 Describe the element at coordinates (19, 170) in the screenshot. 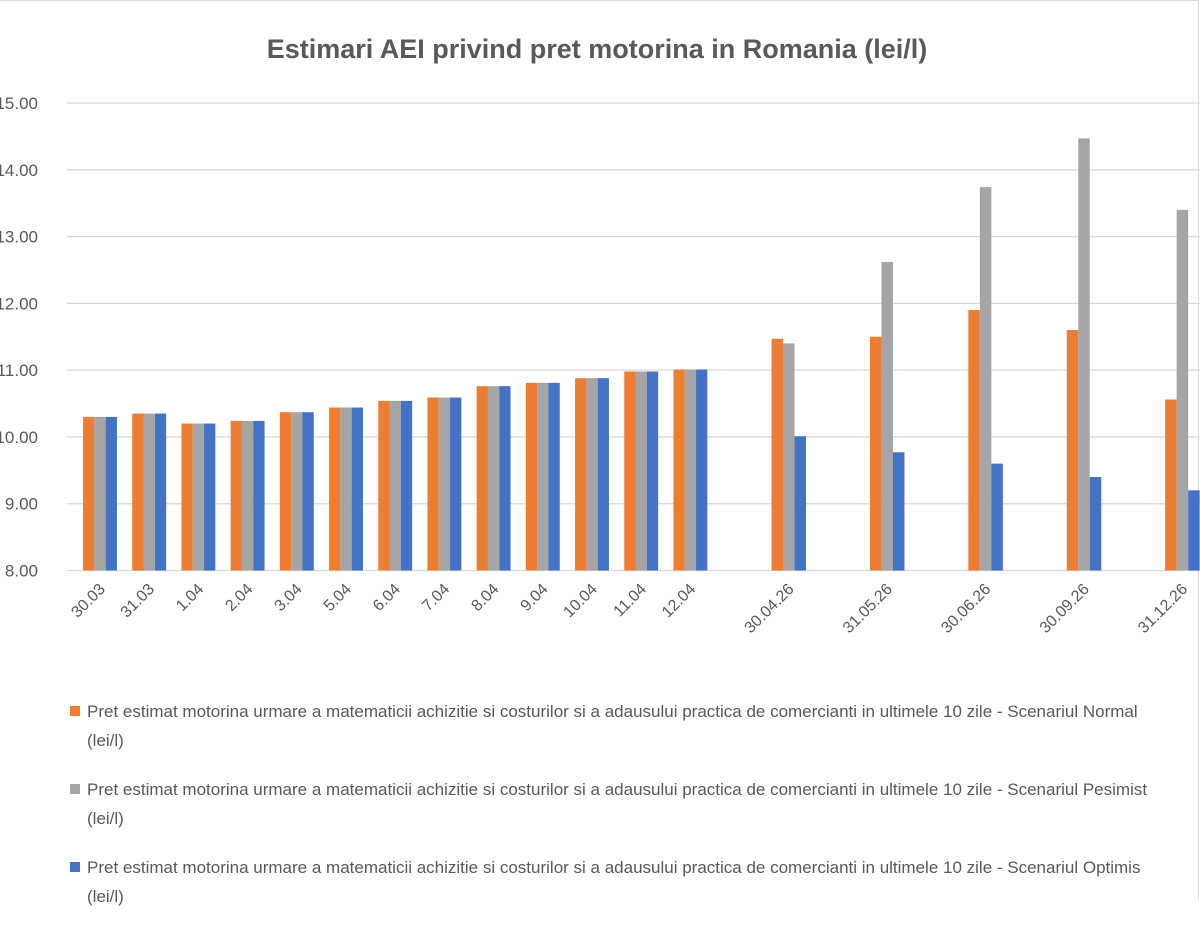

I see `y-tick-label: 14.00` at that location.